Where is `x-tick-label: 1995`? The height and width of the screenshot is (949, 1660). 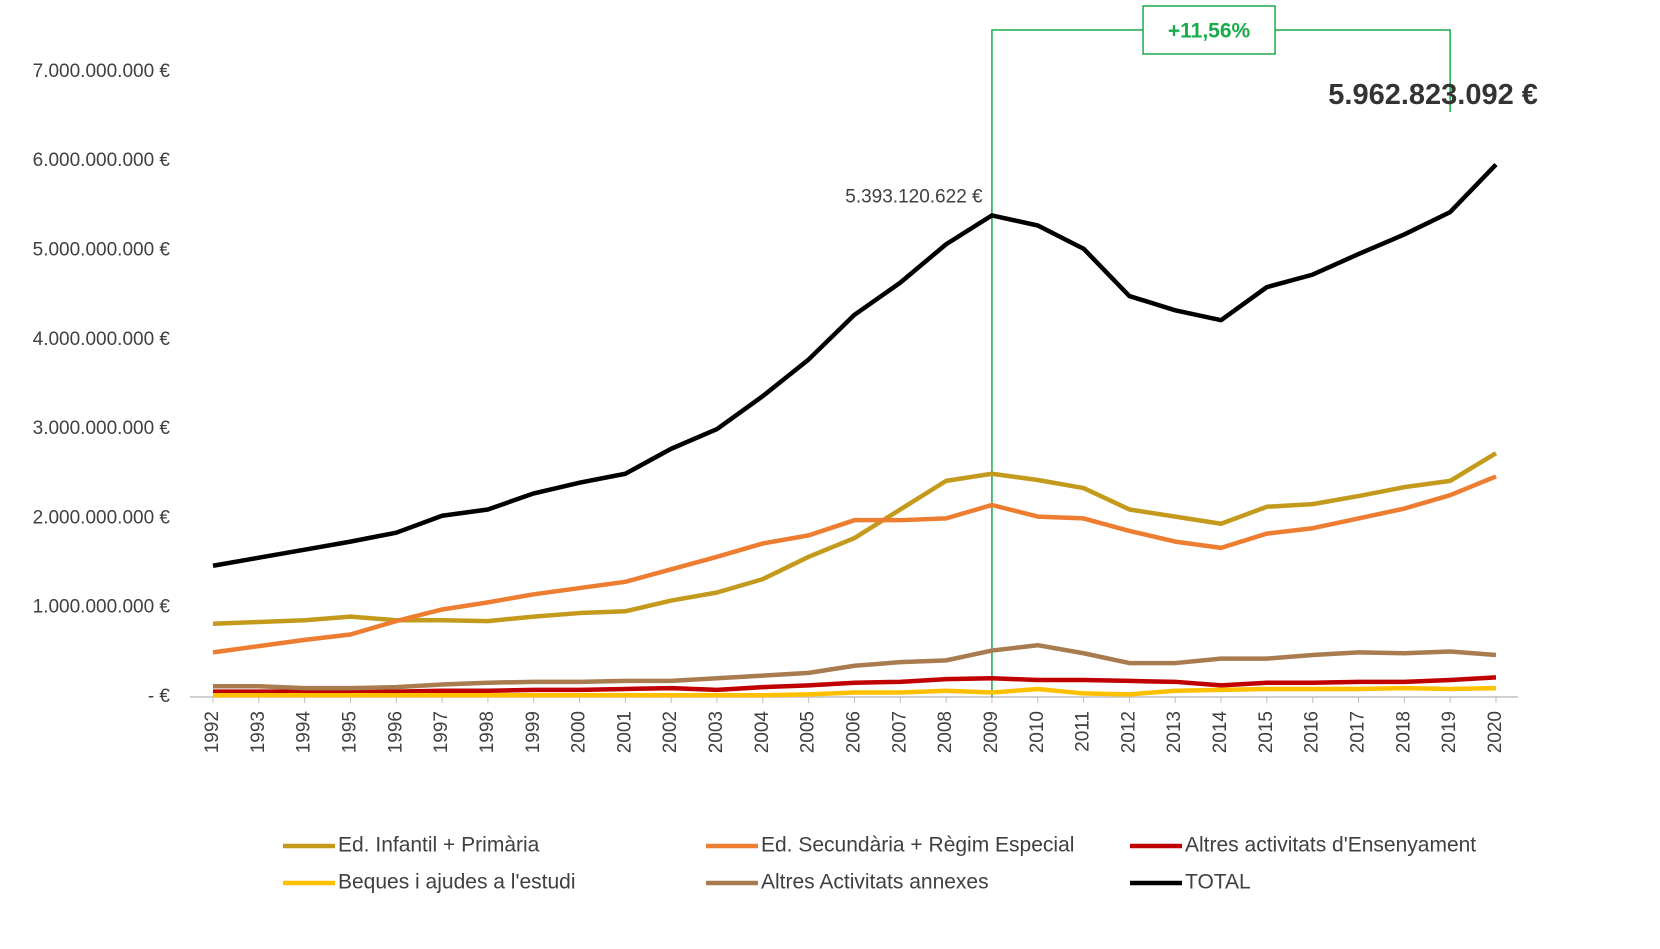 x-tick-label: 1995 is located at coordinates (349, 732).